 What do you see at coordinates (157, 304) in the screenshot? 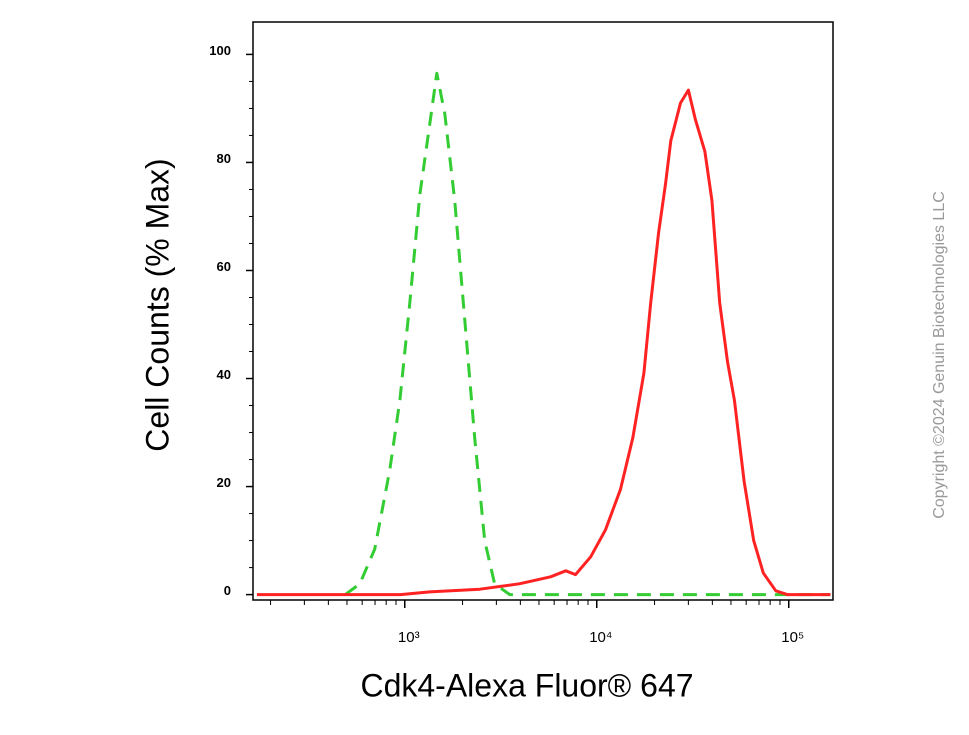
I see `y-axis-title: Cell Counts (% Max)` at bounding box center [157, 304].